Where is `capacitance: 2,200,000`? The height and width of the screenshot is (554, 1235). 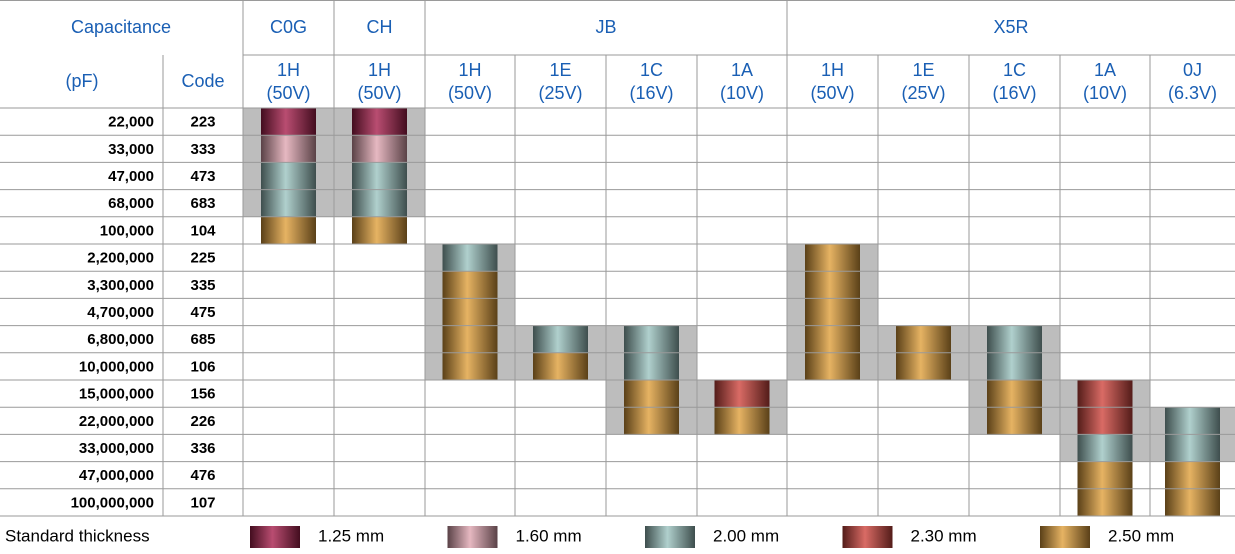 capacitance: 2,200,000 is located at coordinates (120, 258).